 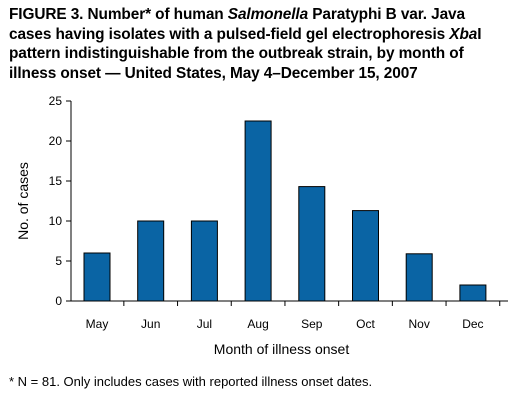 I want to click on x-tick-label: Jun, so click(x=150, y=324).